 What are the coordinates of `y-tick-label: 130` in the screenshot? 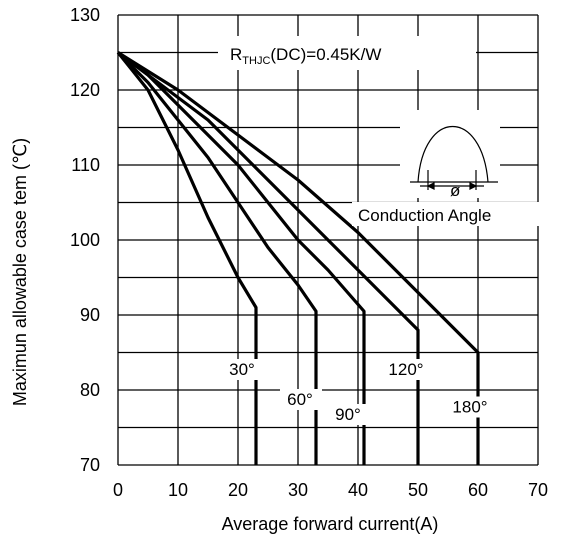 It's located at (85, 15).